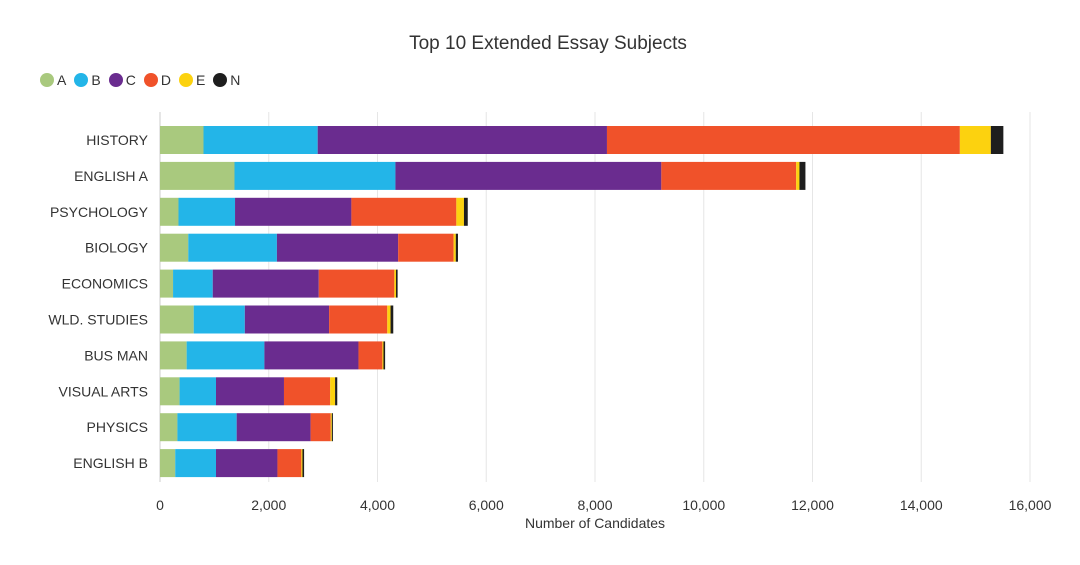 This screenshot has height=565, width=1080. Describe the element at coordinates (160, 505) in the screenshot. I see `x-tick-label: 0` at that location.